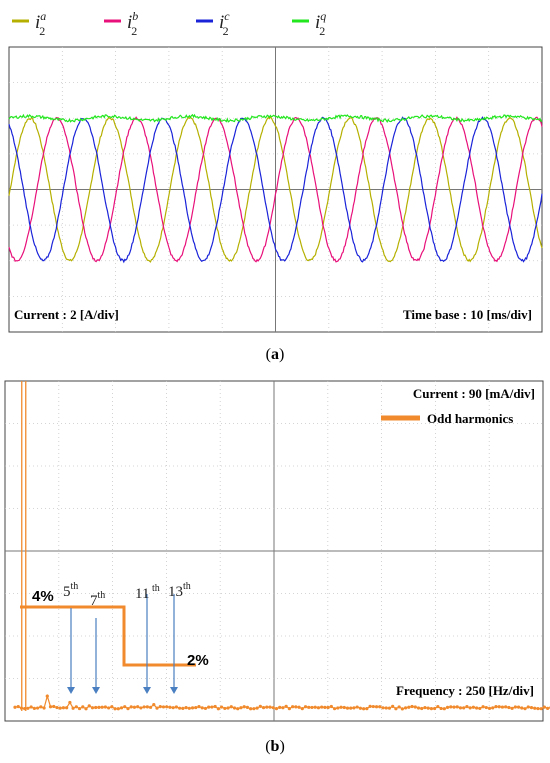 This screenshot has width=550, height=763. Describe the element at coordinates (40, 23) in the screenshot. I see `legend-label-a: ia 2` at that location.